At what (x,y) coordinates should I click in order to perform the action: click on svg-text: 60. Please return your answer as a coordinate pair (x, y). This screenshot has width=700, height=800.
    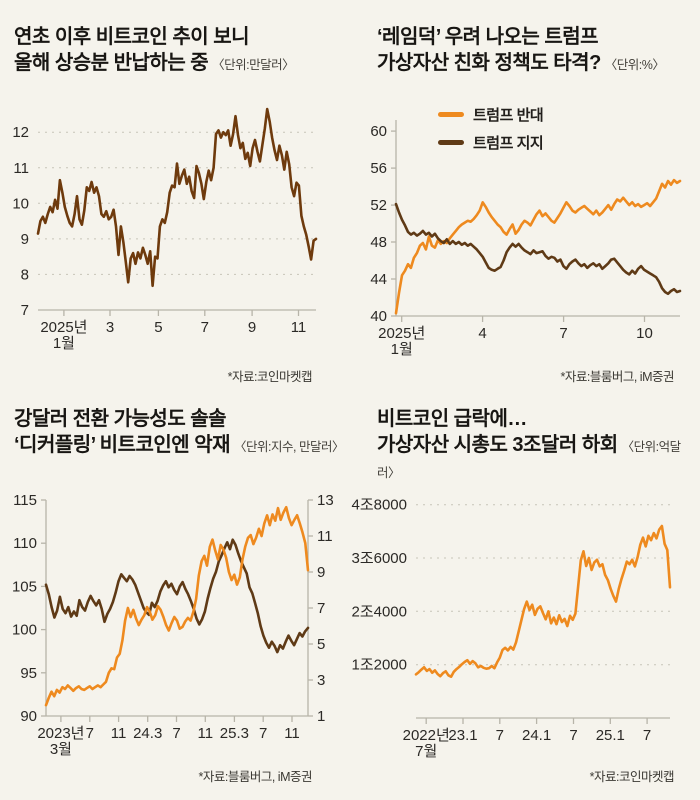
    Looking at the image, I should click on (378, 131).